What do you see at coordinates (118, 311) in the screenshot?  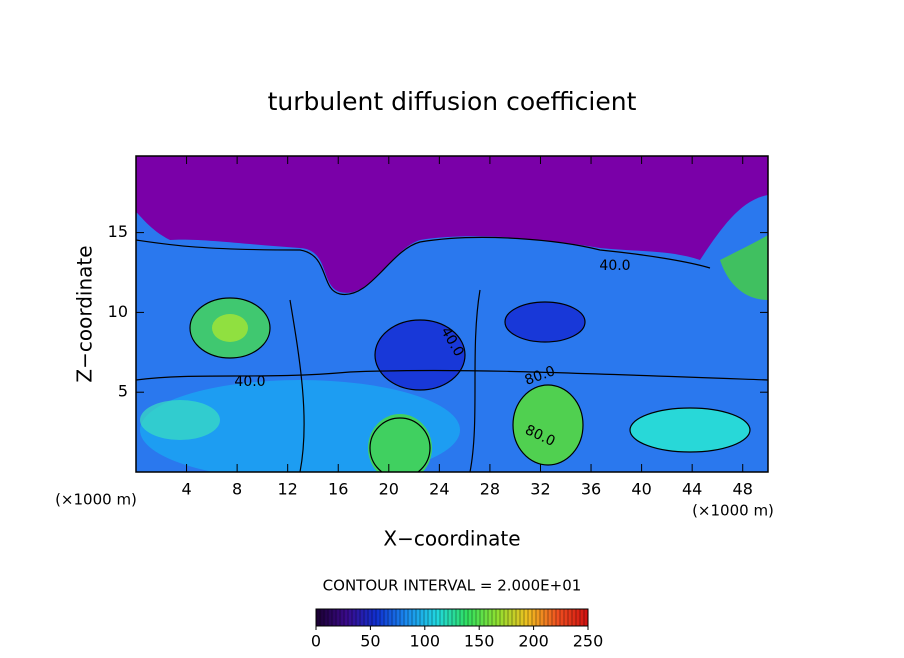 I see `y-tick-label: 10` at bounding box center [118, 311].